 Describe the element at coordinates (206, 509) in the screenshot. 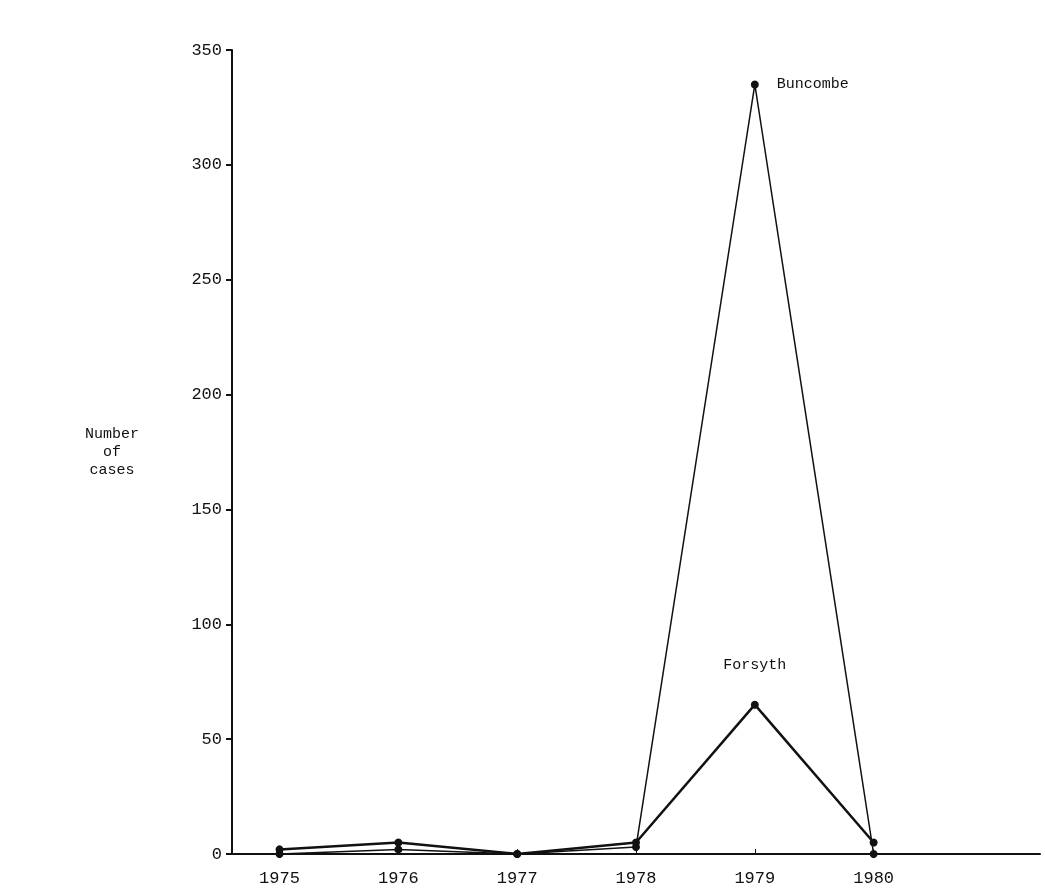

I see `y-tick-label: 150` at that location.